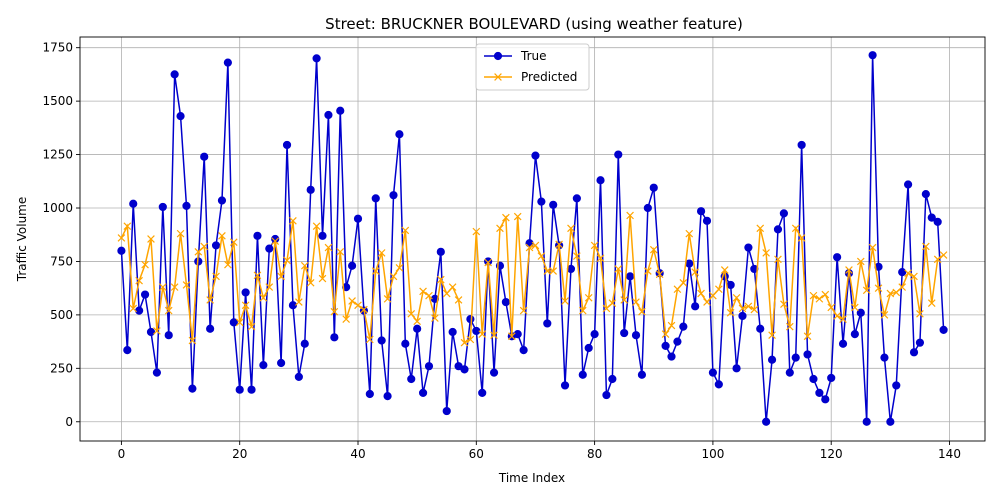 The image size is (1000, 500). Describe the element at coordinates (239, 454) in the screenshot. I see `x-tick-label: 20` at that location.